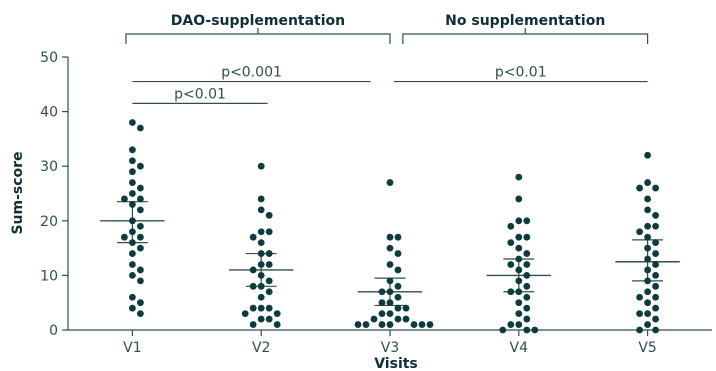 This screenshot has height=371, width=716. What do you see at coordinates (53, 331) in the screenshot?
I see `y-tick-label: 0` at bounding box center [53, 331].